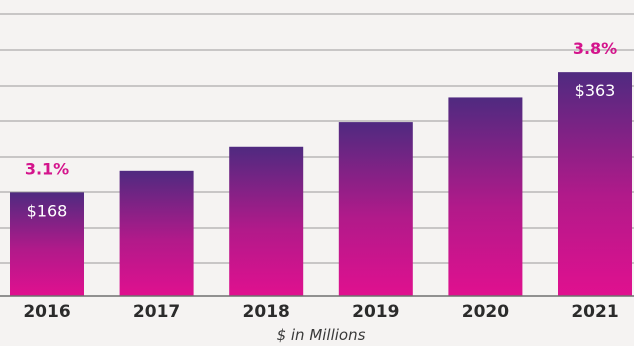 The height and width of the screenshot is (346, 634). I want to click on bar-2020, so click(485, 196).